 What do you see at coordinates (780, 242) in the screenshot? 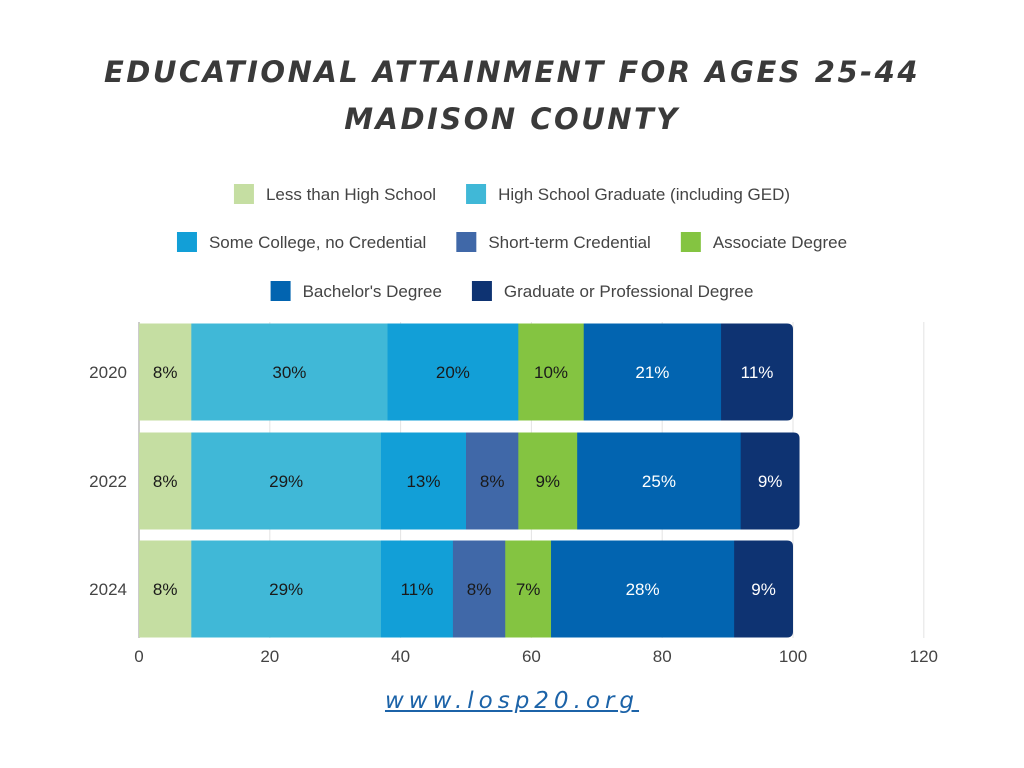
I see `legend-label: Associate Degree` at bounding box center [780, 242].